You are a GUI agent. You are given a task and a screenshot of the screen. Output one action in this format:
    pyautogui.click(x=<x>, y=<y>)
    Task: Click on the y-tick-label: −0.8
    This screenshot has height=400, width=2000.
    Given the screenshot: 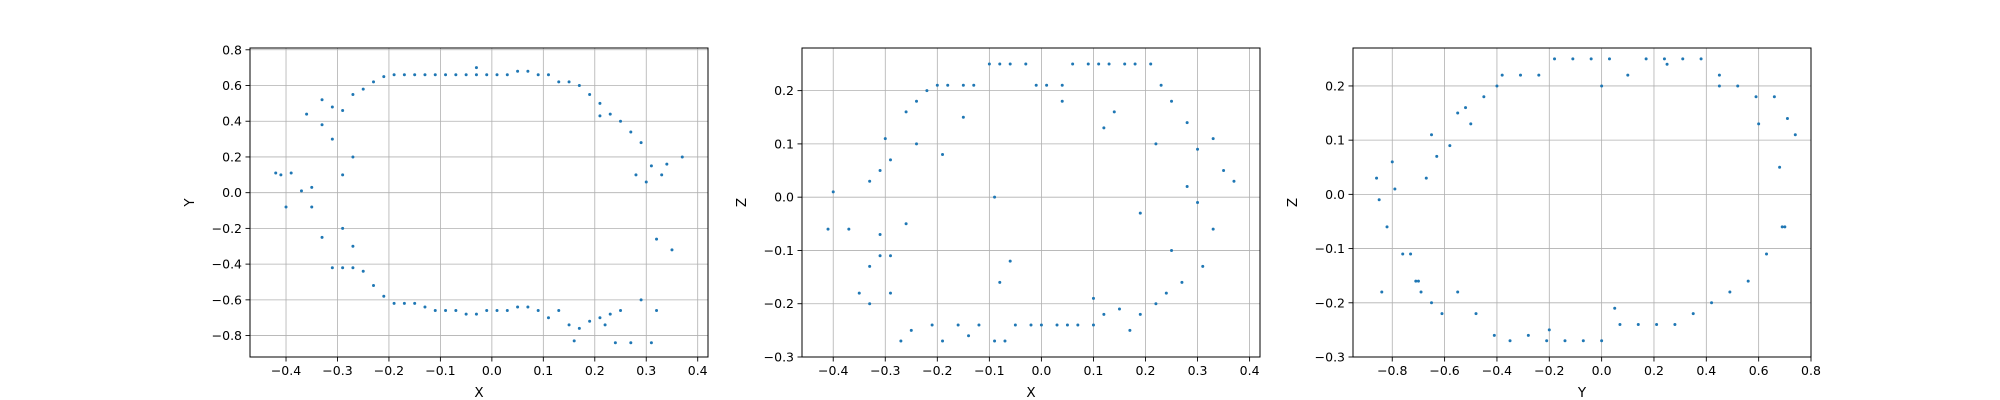 What is the action you would take?
    pyautogui.click(x=227, y=335)
    